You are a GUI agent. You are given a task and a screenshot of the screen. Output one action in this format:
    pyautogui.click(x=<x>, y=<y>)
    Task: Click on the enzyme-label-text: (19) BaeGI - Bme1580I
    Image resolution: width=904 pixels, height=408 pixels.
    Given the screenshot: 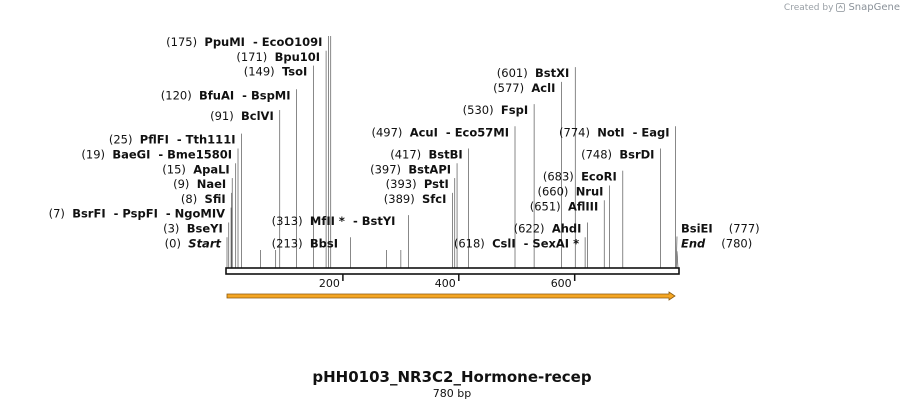 What is the action you would take?
    pyautogui.click(x=156, y=154)
    